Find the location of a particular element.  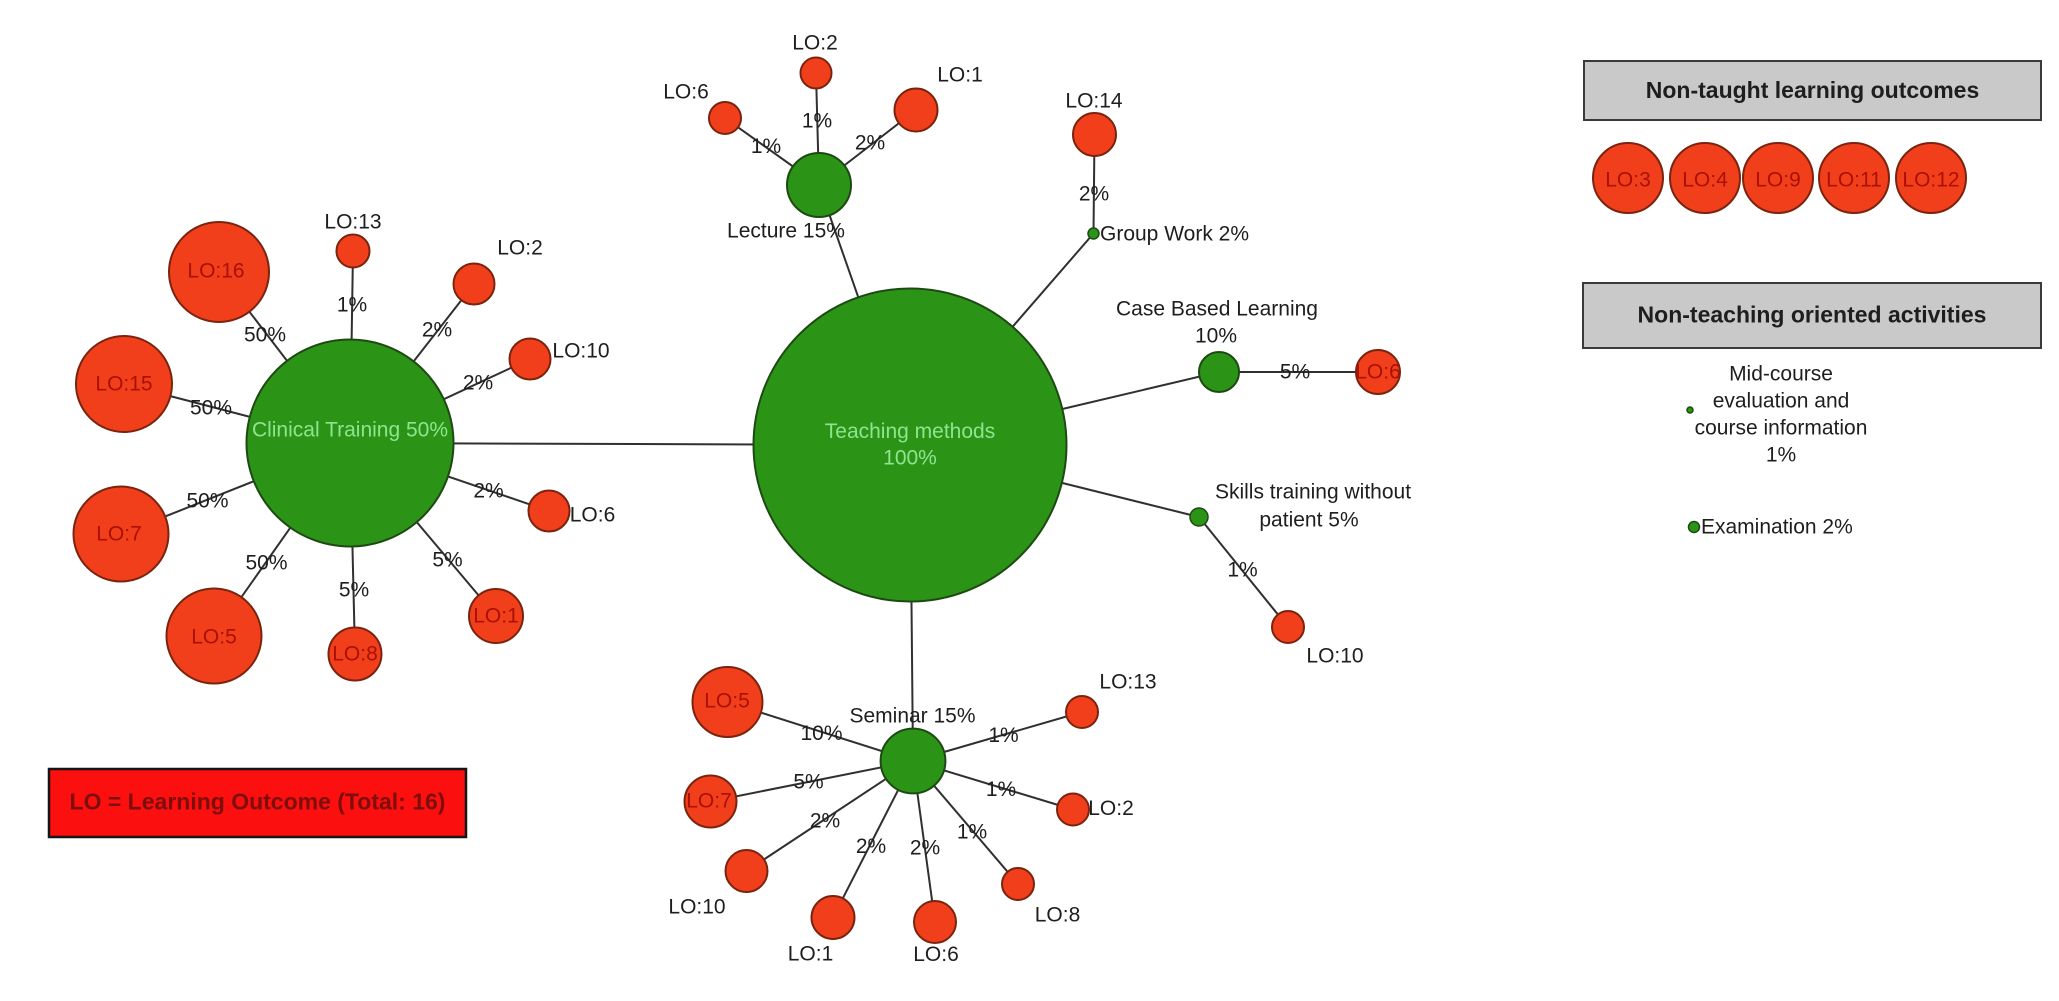

svg-text:LO = Learning Outcome (Total:: LO = Learning Outcome (Total: 16) is located at coordinates (258, 802).